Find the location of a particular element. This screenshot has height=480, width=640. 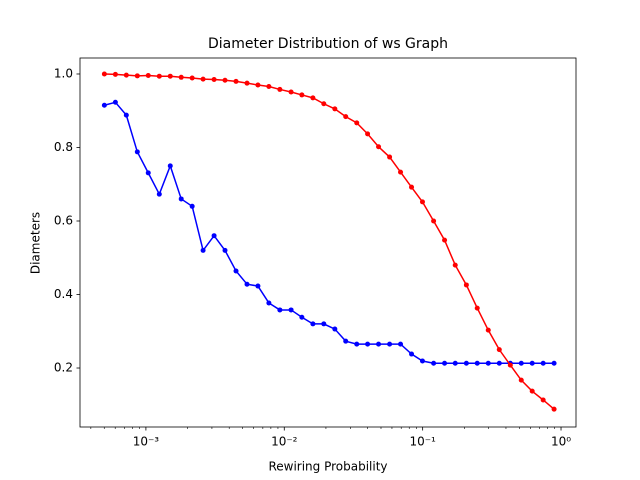

x-tick-label: 10⁻¹ is located at coordinates (422, 442).